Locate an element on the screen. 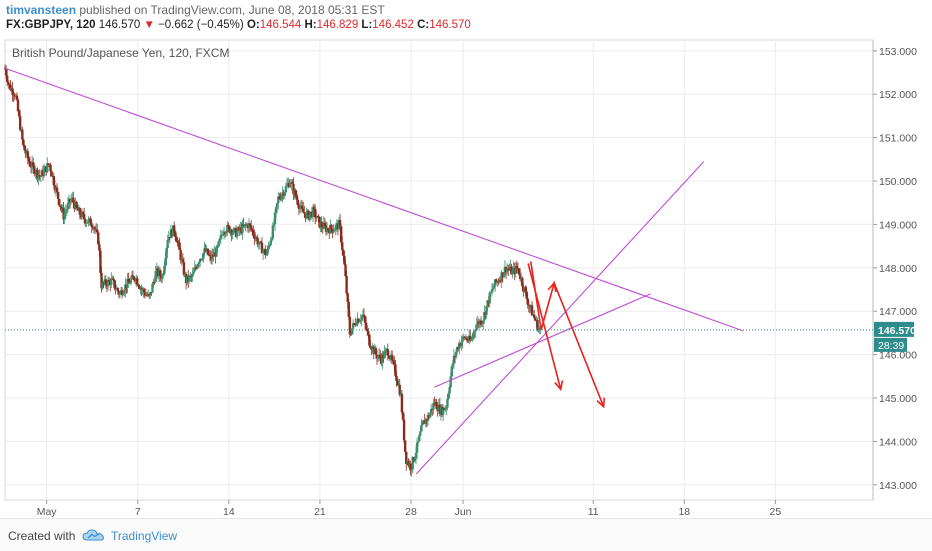  tradingview-cloud-icon is located at coordinates (94, 537).